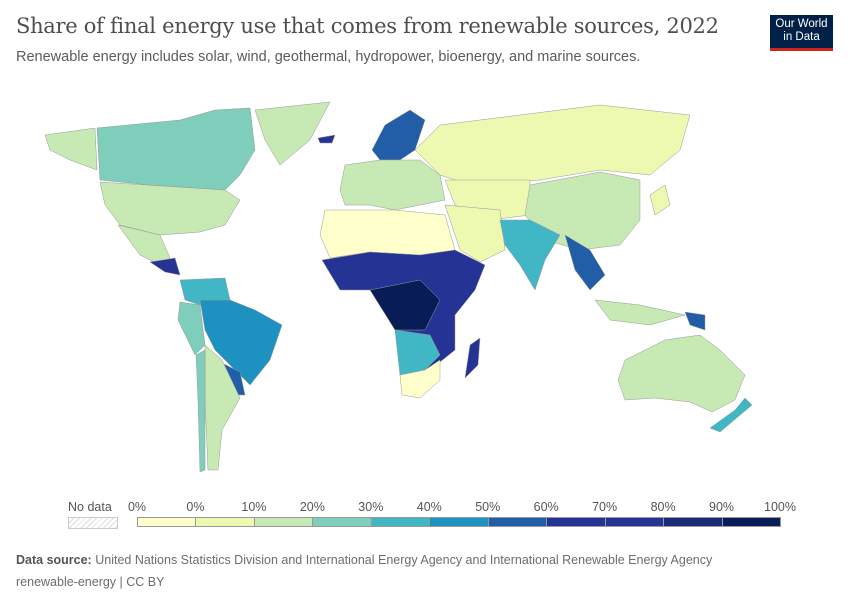 This screenshot has width=850, height=600. I want to click on region-south-africa, so click(420, 379).